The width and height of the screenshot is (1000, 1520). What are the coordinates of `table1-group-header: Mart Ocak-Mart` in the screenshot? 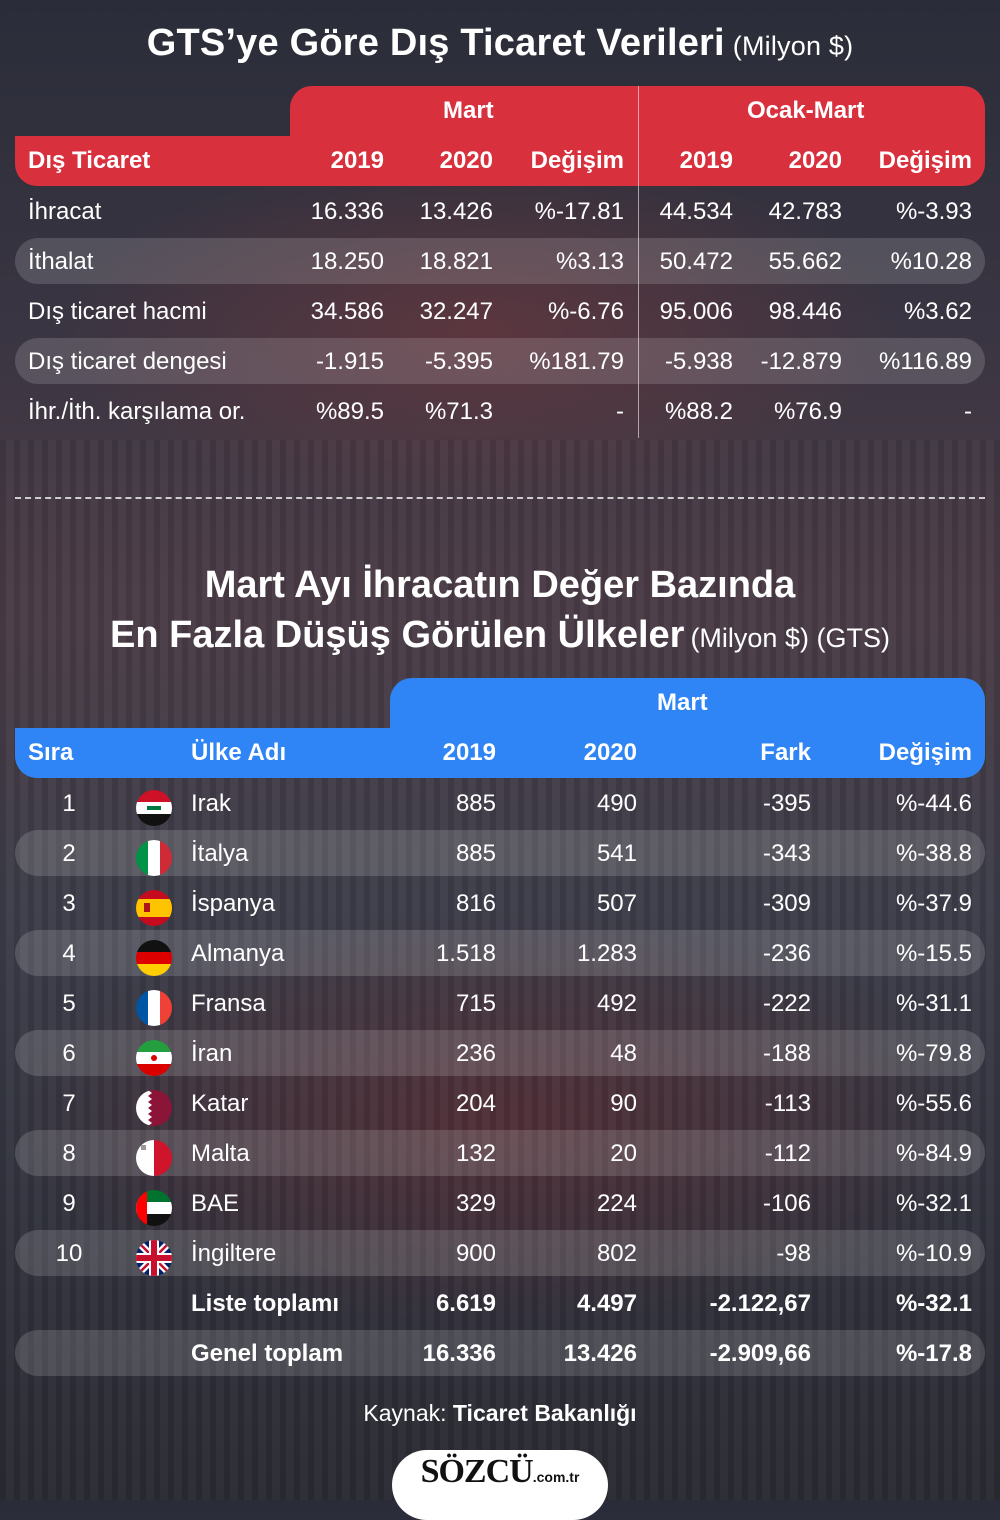 It's located at (637, 112).